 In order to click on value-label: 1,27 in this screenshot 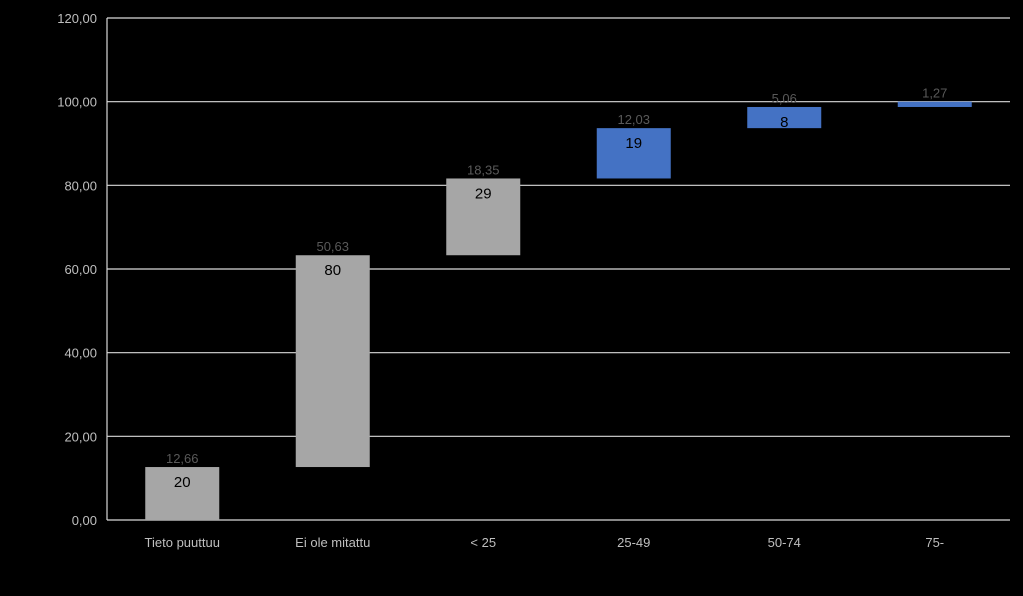, I will do `click(934, 93)`.